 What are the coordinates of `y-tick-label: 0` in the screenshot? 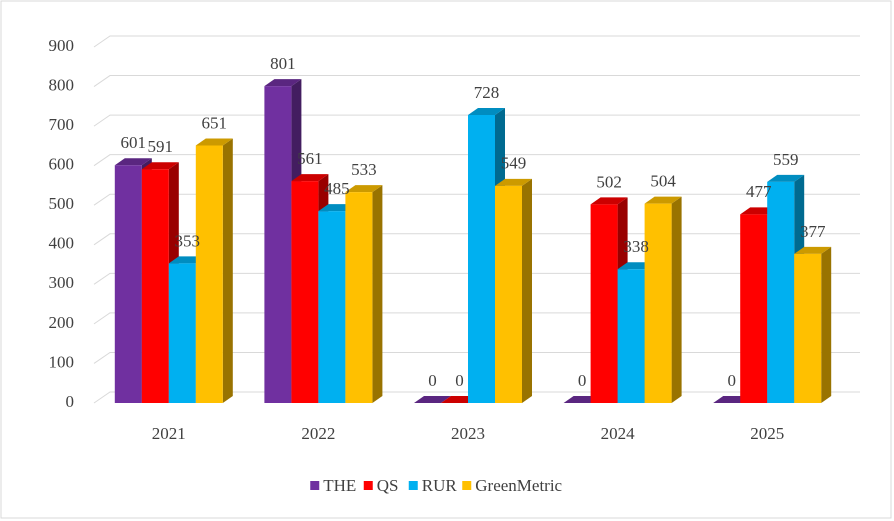 It's located at (70, 401).